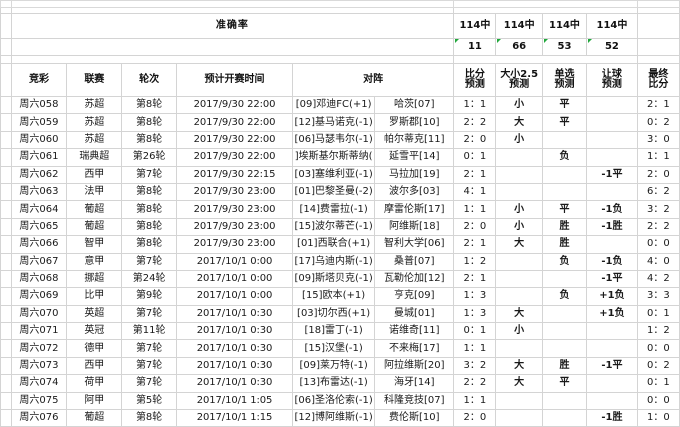 The image size is (680, 427). Describe the element at coordinates (39, 227) in the screenshot. I see `cell-jingcai: 周六065` at that location.